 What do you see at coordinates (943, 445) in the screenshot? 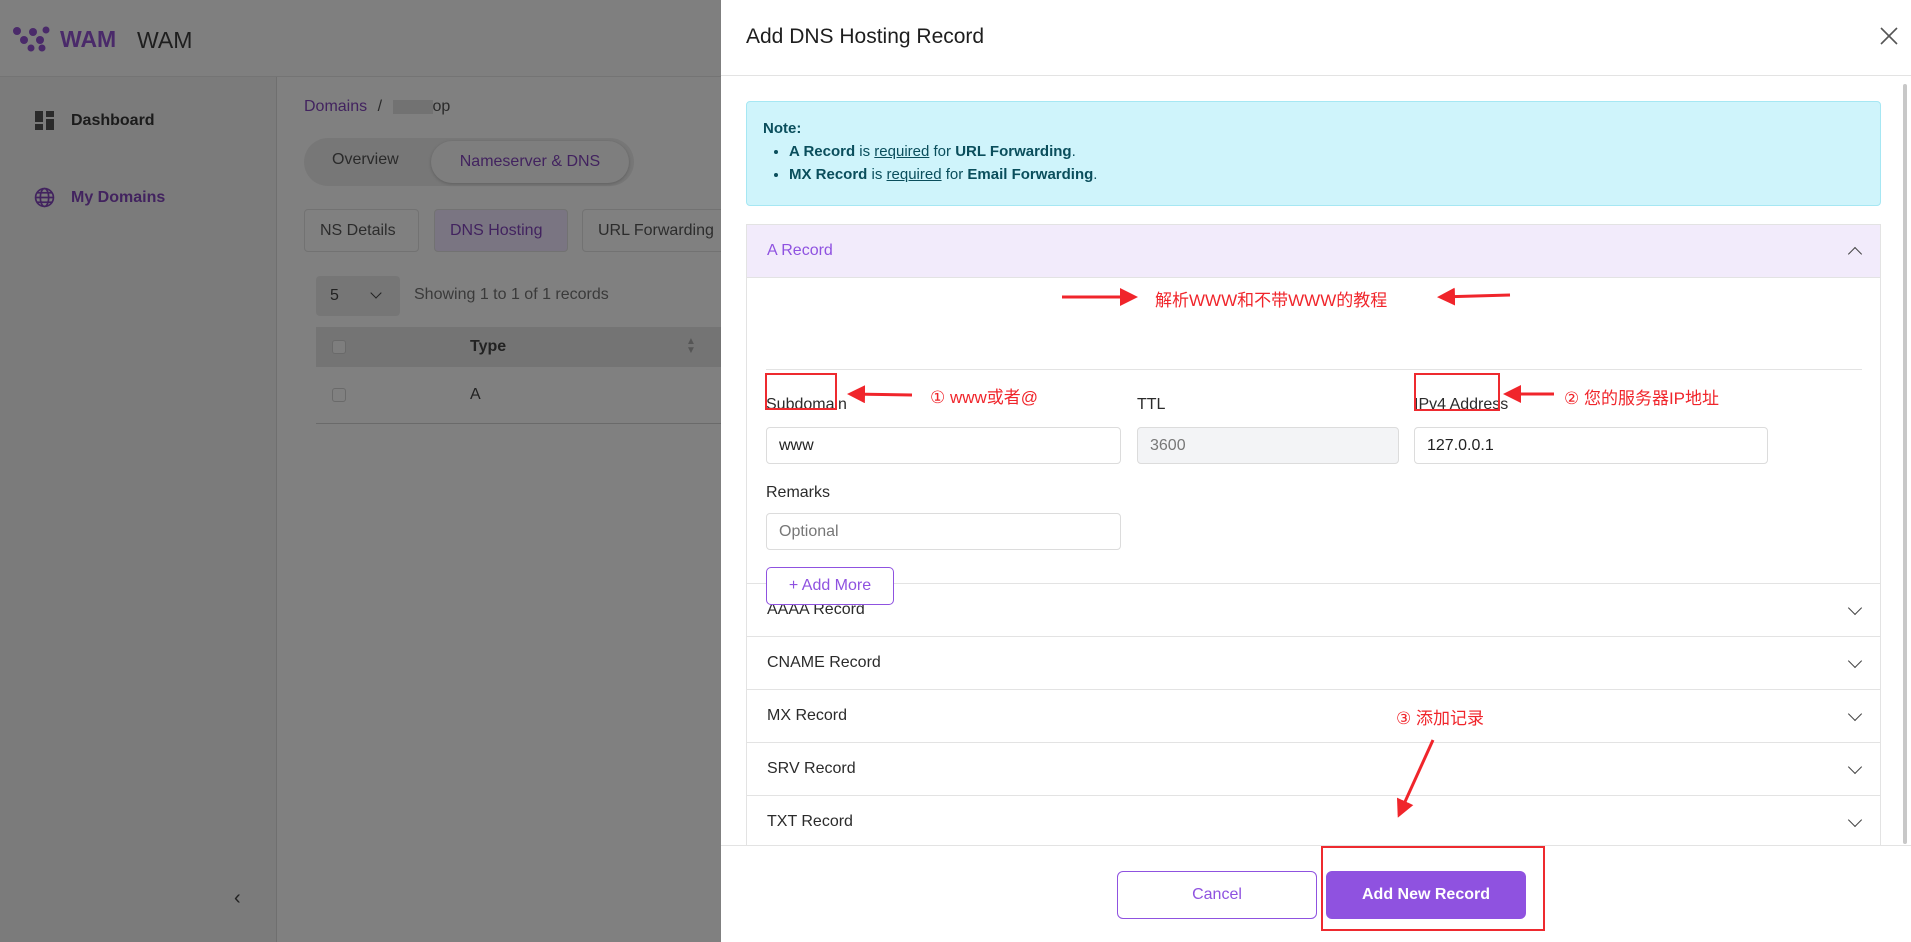
I see `subdomain-input` at bounding box center [943, 445].